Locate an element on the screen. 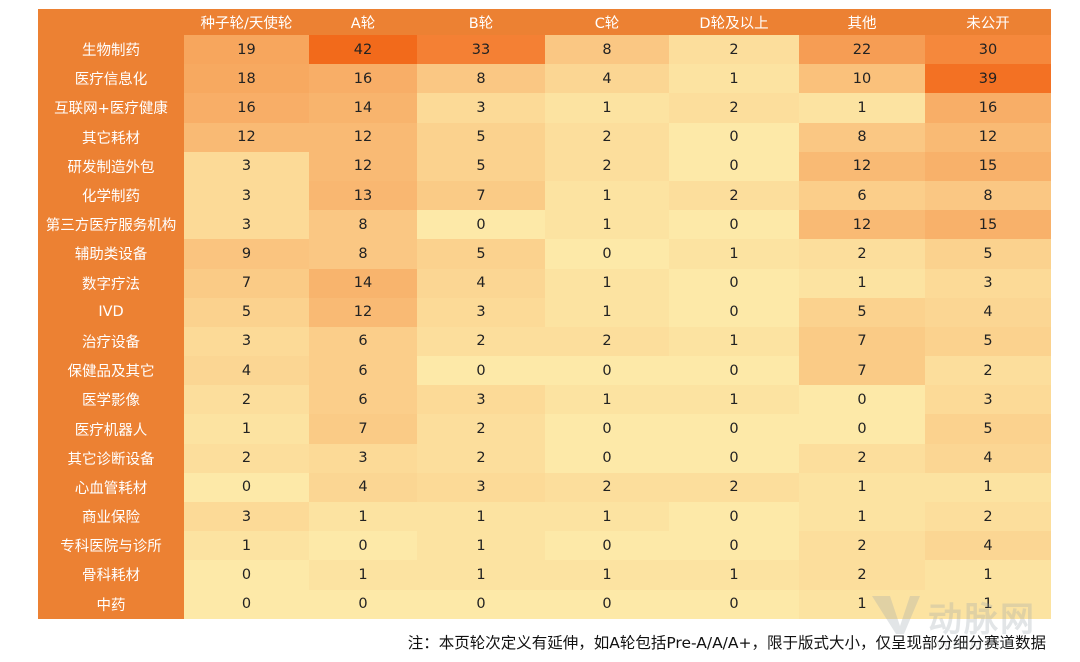 The height and width of the screenshot is (662, 1080). heatmap-row: 互联网+医疗健康 16 14 3 1 2 1 16 is located at coordinates (544, 108).